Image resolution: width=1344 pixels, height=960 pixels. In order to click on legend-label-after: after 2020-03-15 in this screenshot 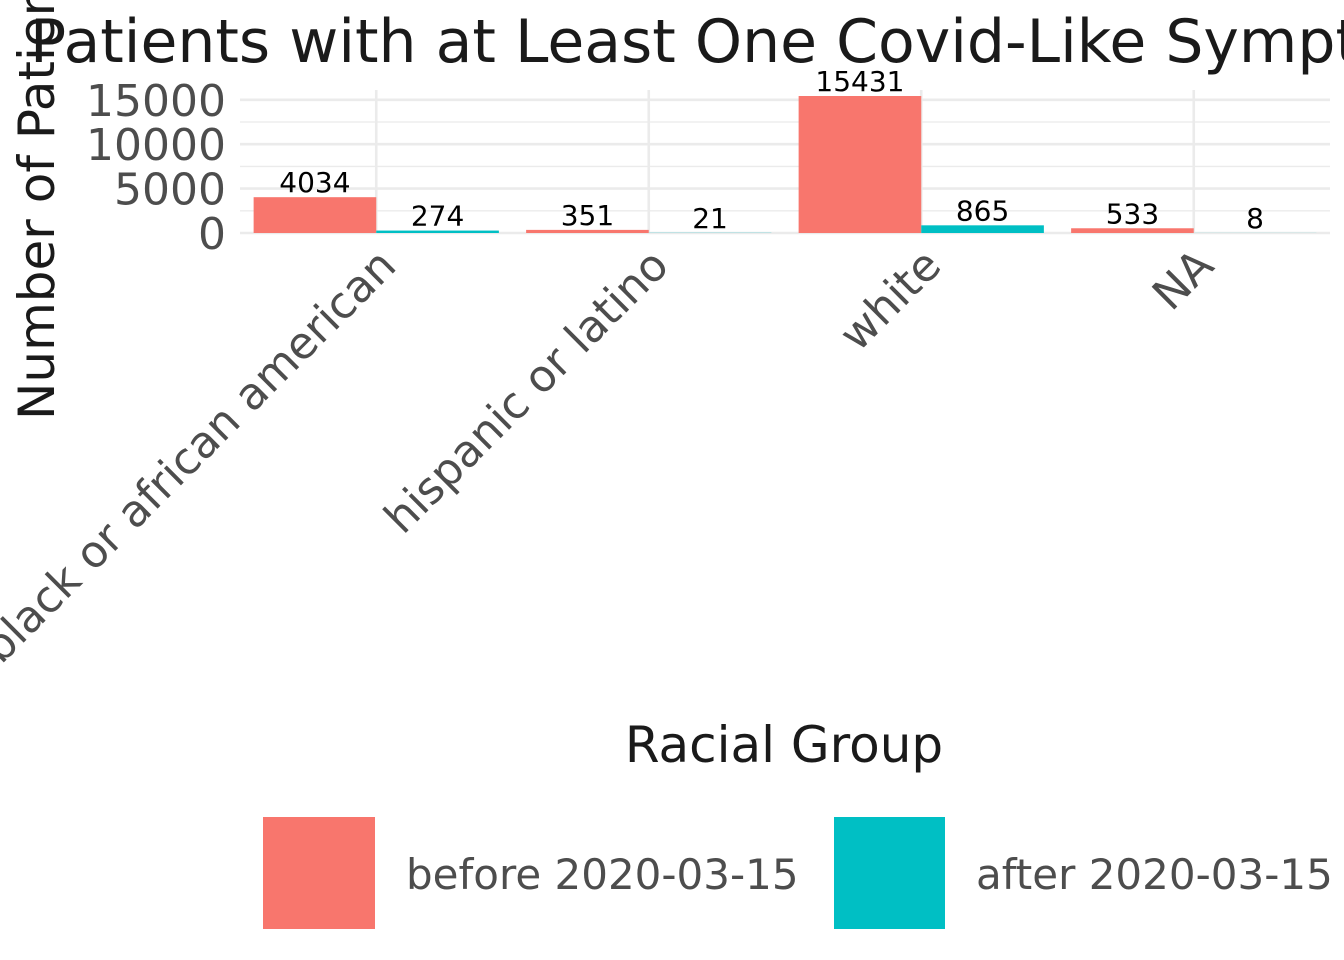, I will do `click(1154, 874)`.